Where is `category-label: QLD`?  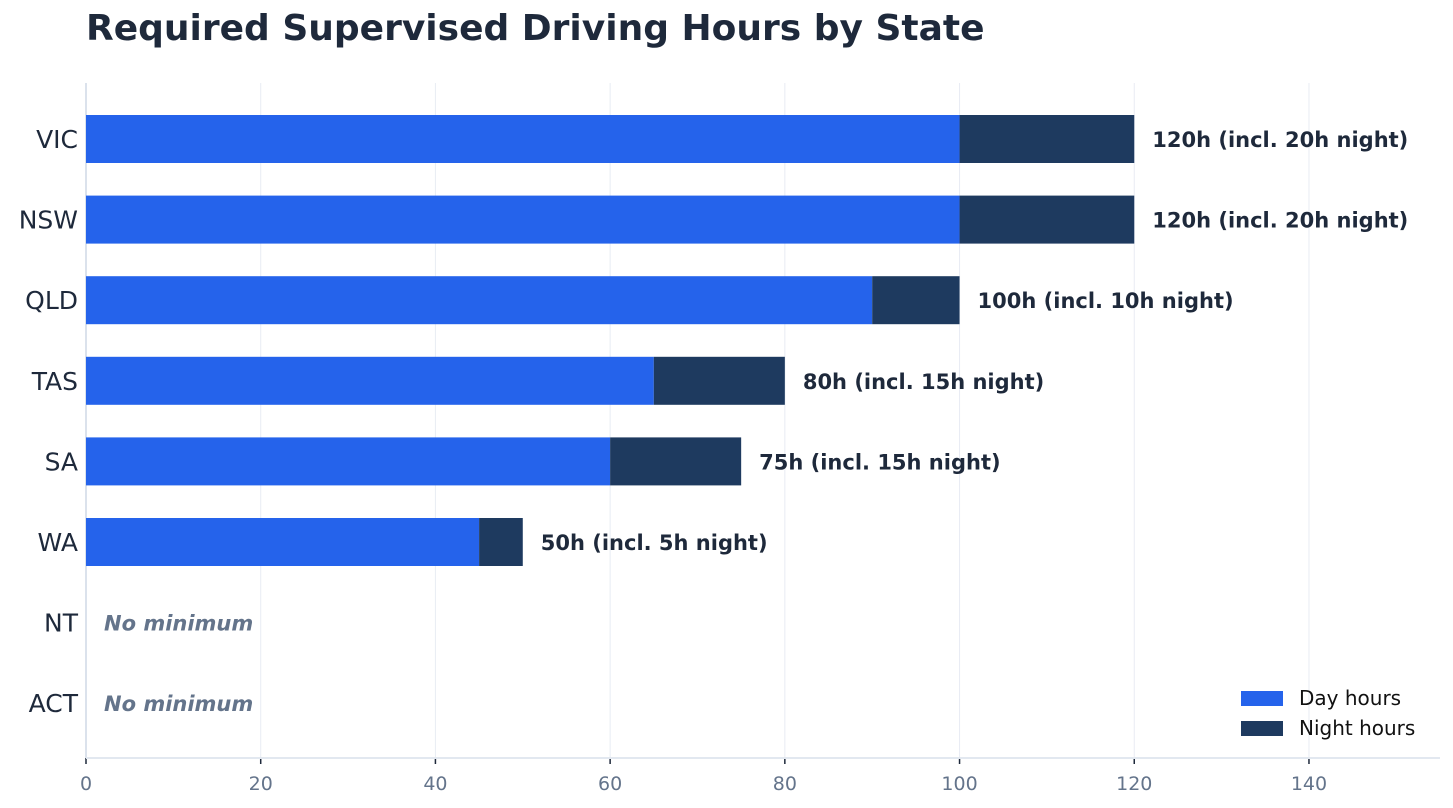
category-label: QLD is located at coordinates (51, 300).